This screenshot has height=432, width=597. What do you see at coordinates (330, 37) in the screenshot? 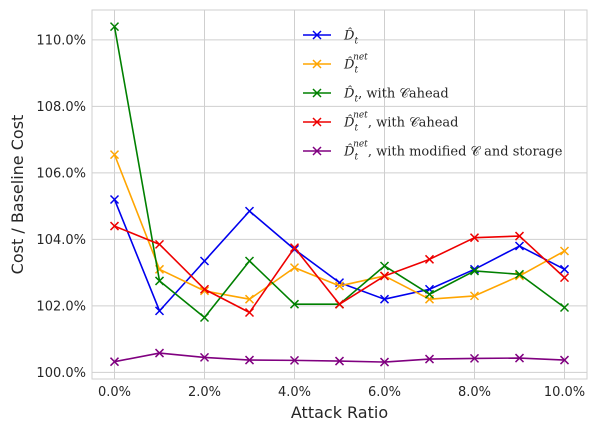
I see `legend-item: D̂t` at bounding box center [330, 37].